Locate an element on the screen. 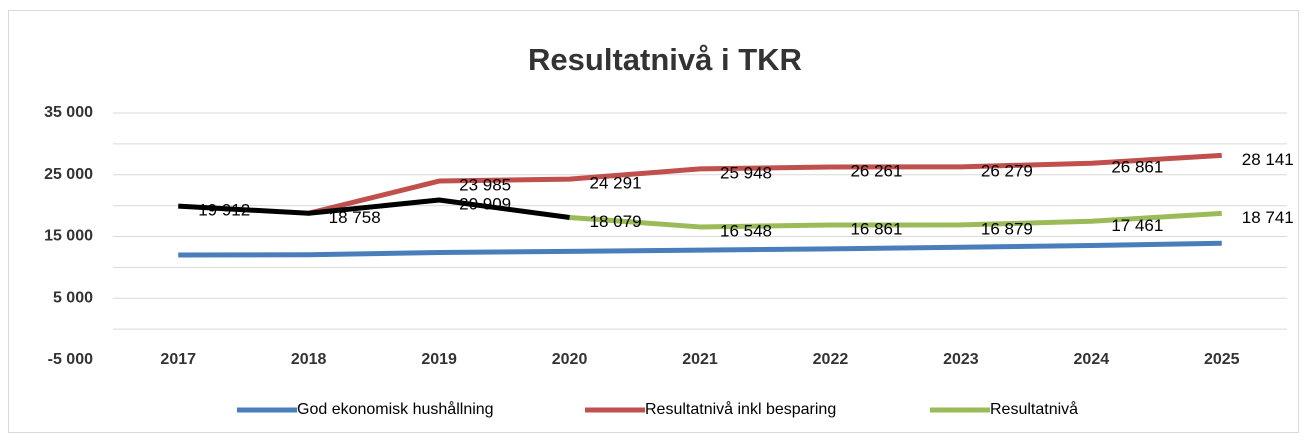 The image size is (1309, 445). data-label: 18 079 is located at coordinates (616, 221).